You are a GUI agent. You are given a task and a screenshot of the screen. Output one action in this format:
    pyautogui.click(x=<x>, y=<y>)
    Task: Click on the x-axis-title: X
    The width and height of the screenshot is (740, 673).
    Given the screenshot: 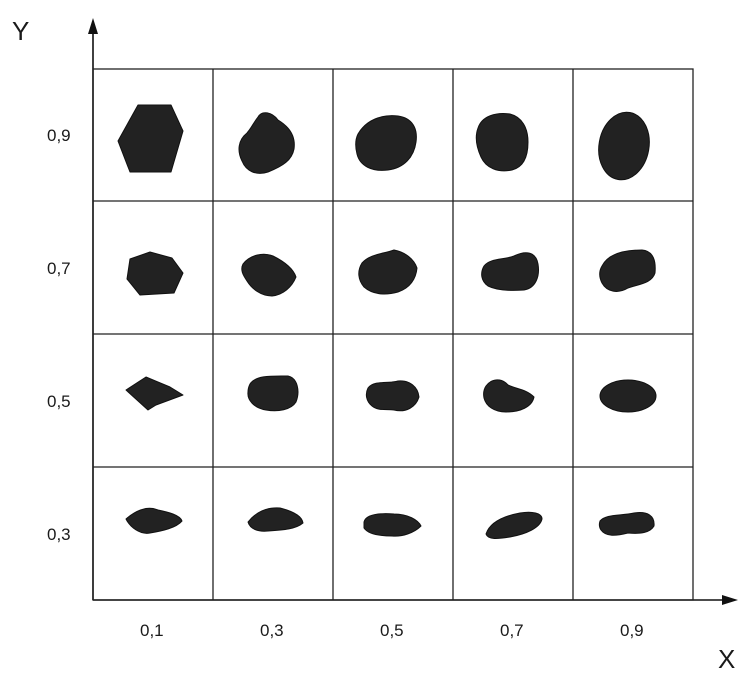 What is the action you would take?
    pyautogui.click(x=726, y=658)
    